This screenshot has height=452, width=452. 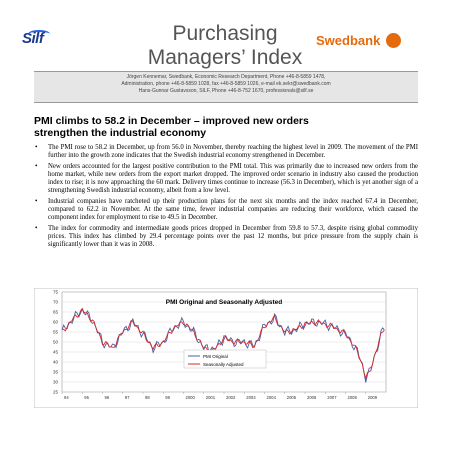 I want to click on silf-logo: Silf, so click(x=46, y=41).